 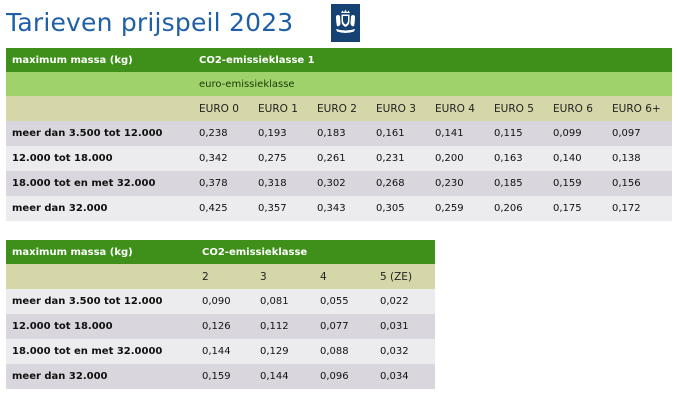 I want to click on table-cell: 0,055, so click(x=344, y=301).